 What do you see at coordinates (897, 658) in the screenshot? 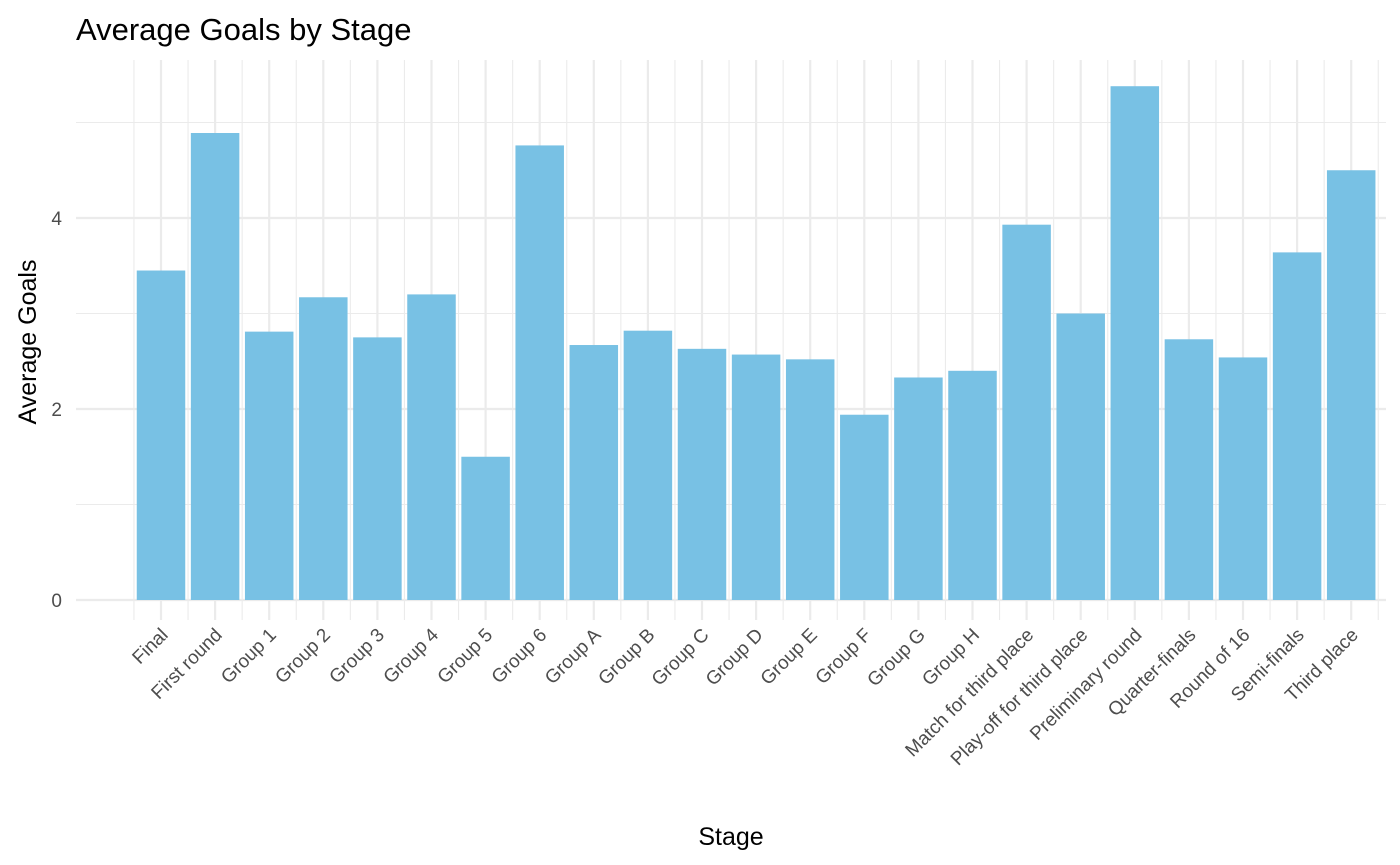
I see `x-tick-label: Group G` at bounding box center [897, 658].